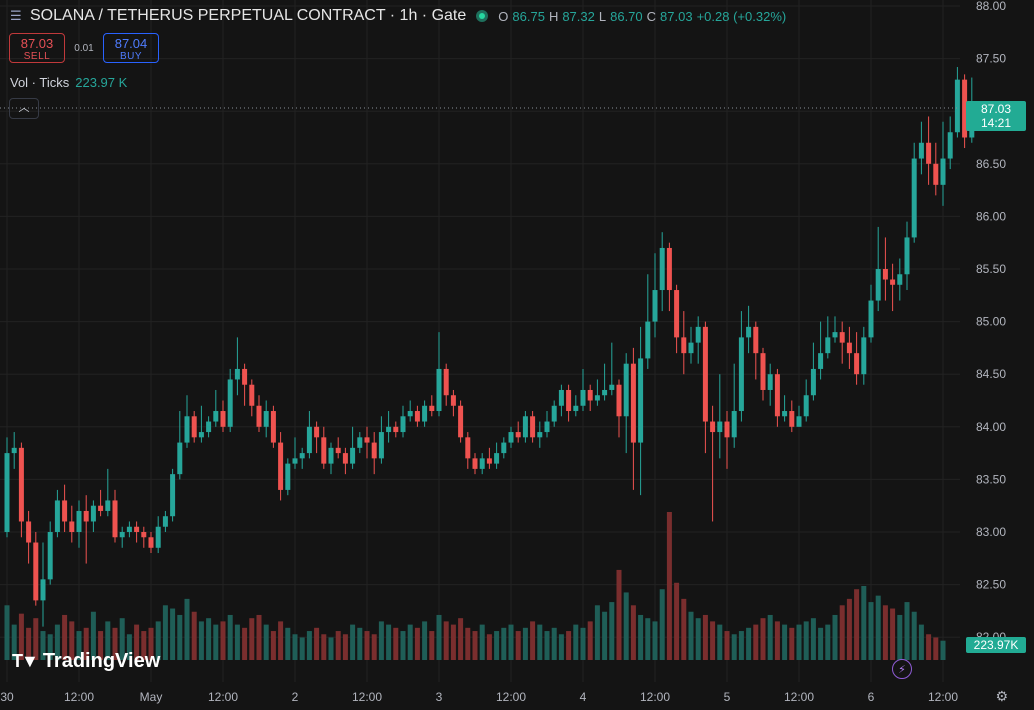  What do you see at coordinates (37, 48) in the screenshot?
I see `sell-button: 87.03 SELL` at bounding box center [37, 48].